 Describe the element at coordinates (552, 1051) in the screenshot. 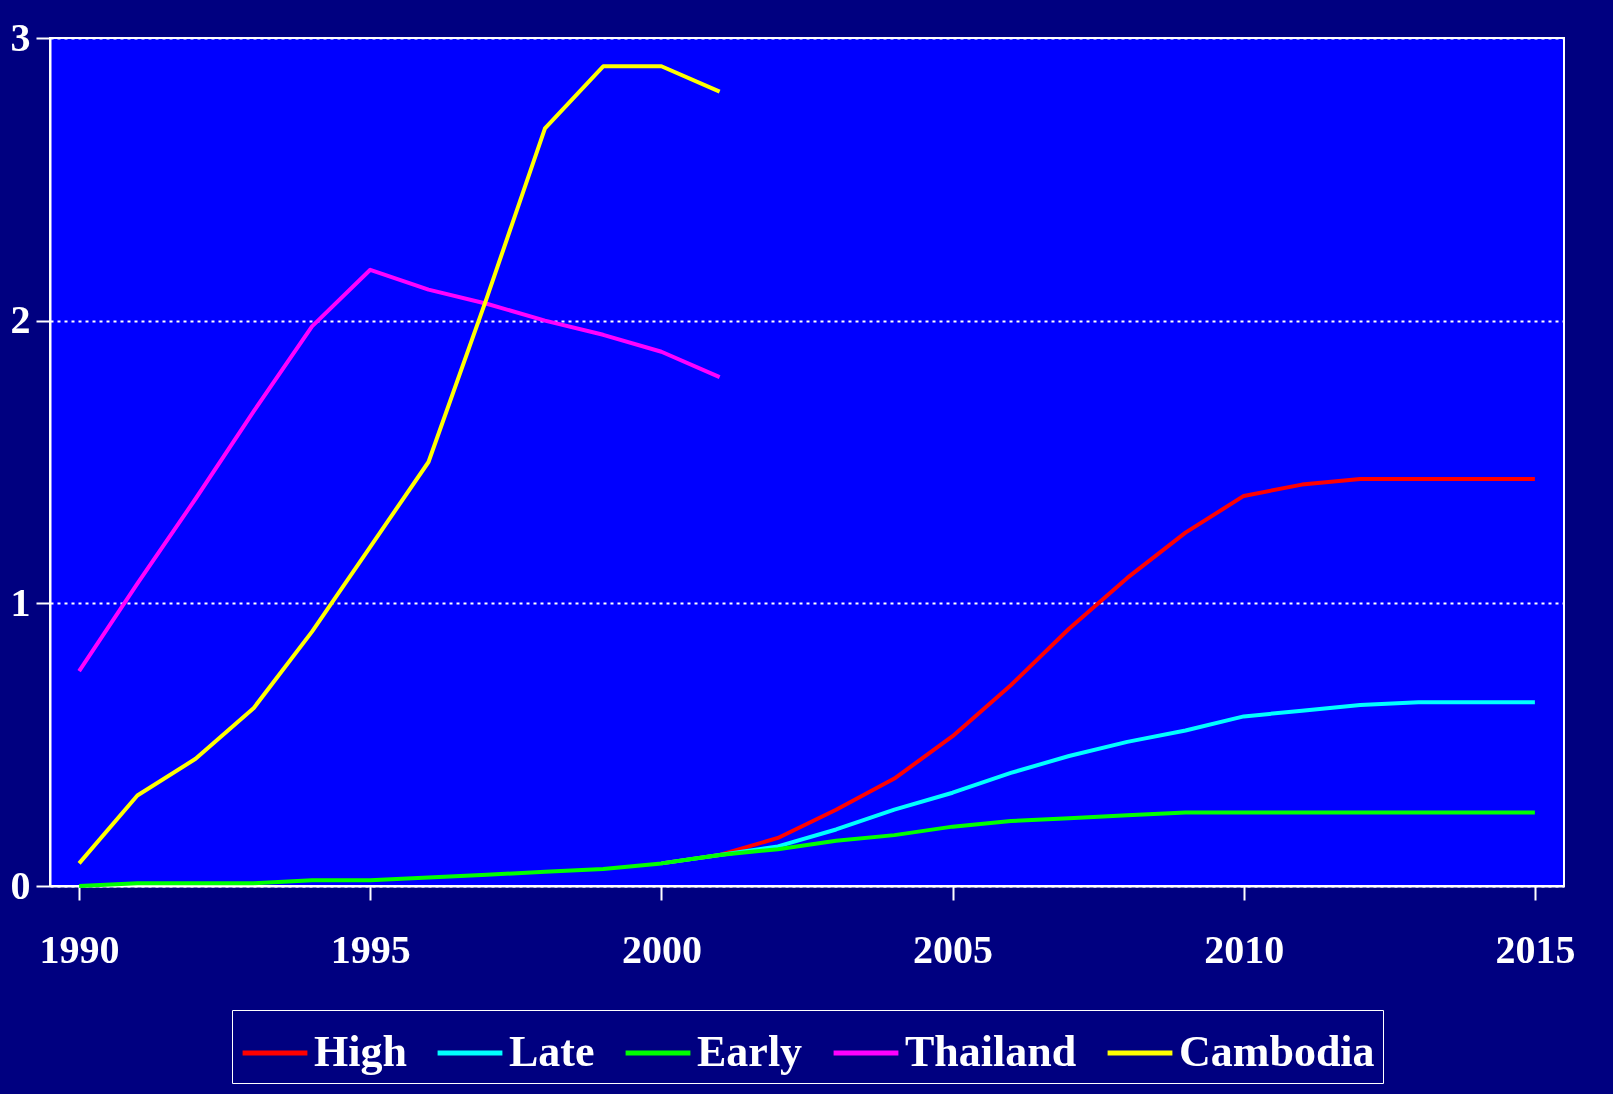

I see `legend-label: Late` at that location.